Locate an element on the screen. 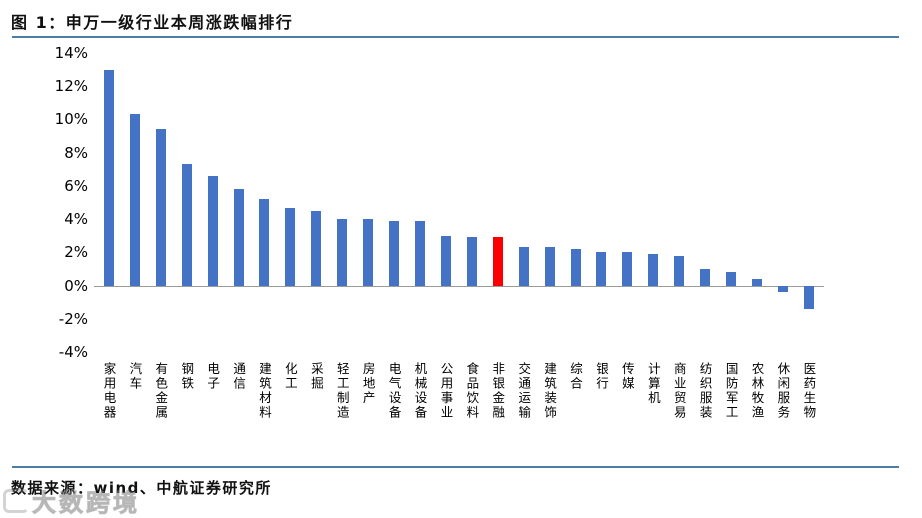 The image size is (922, 518). category-label-text: 机械设备 is located at coordinates (420, 391).